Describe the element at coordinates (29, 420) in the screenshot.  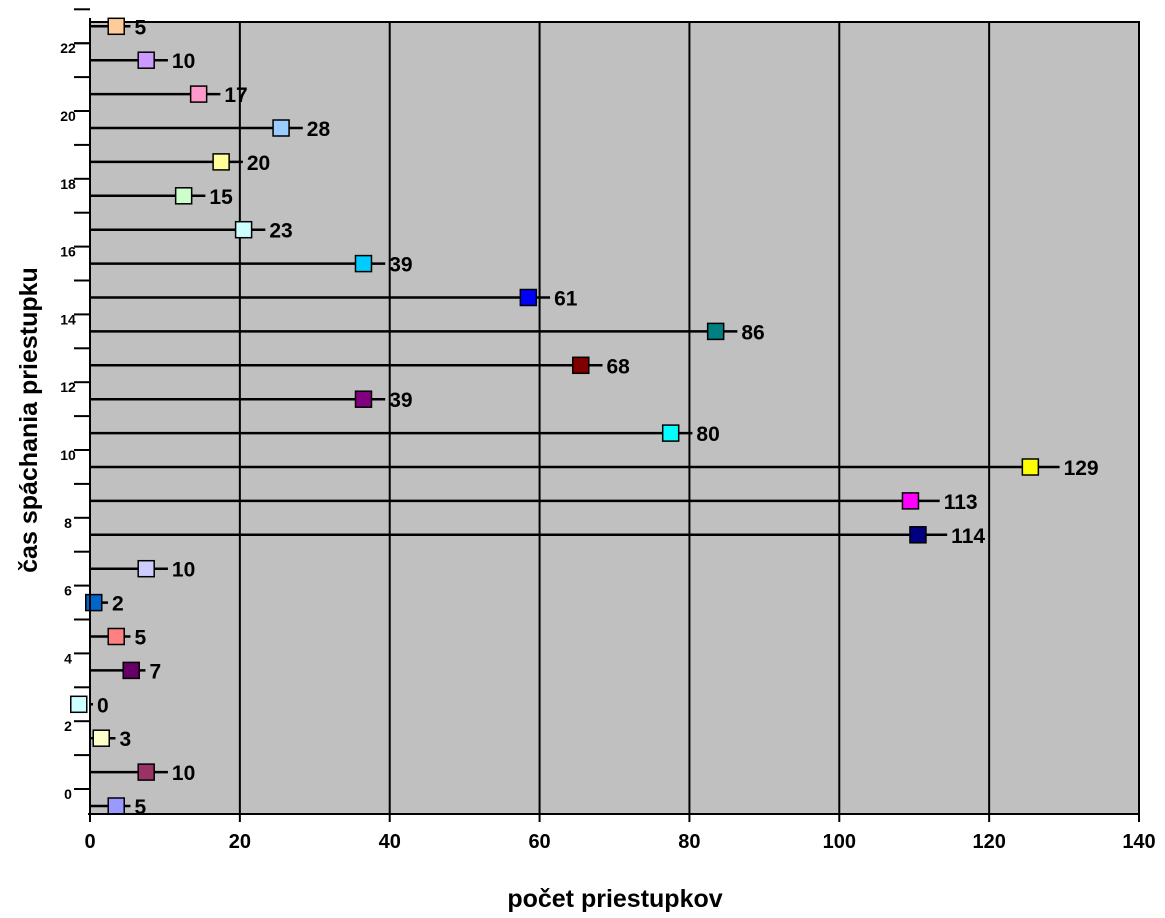
I see `y-axis-title: čas spáchania priestupku` at that location.